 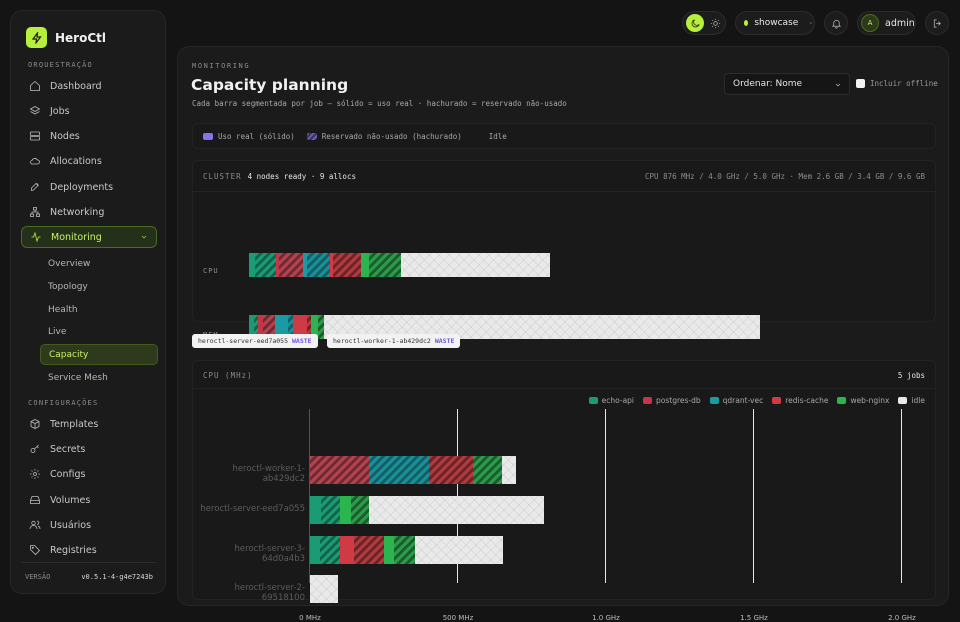 I want to click on drive-icon, so click(x=35, y=500).